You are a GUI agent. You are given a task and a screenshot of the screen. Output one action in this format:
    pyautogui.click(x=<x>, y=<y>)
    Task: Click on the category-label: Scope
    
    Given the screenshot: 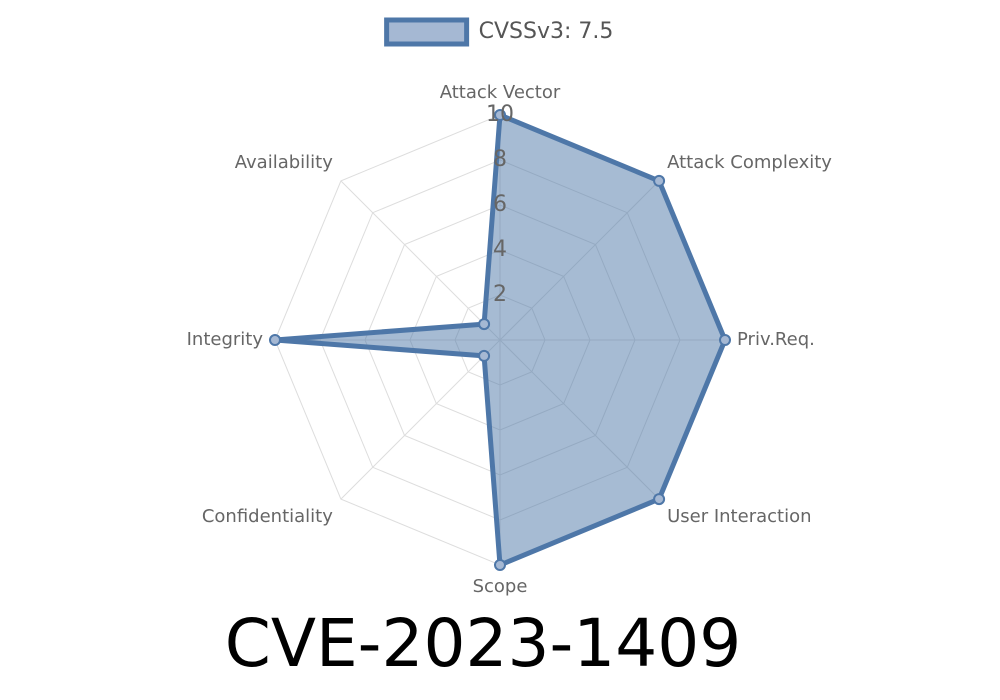 What is the action you would take?
    pyautogui.click(x=500, y=586)
    